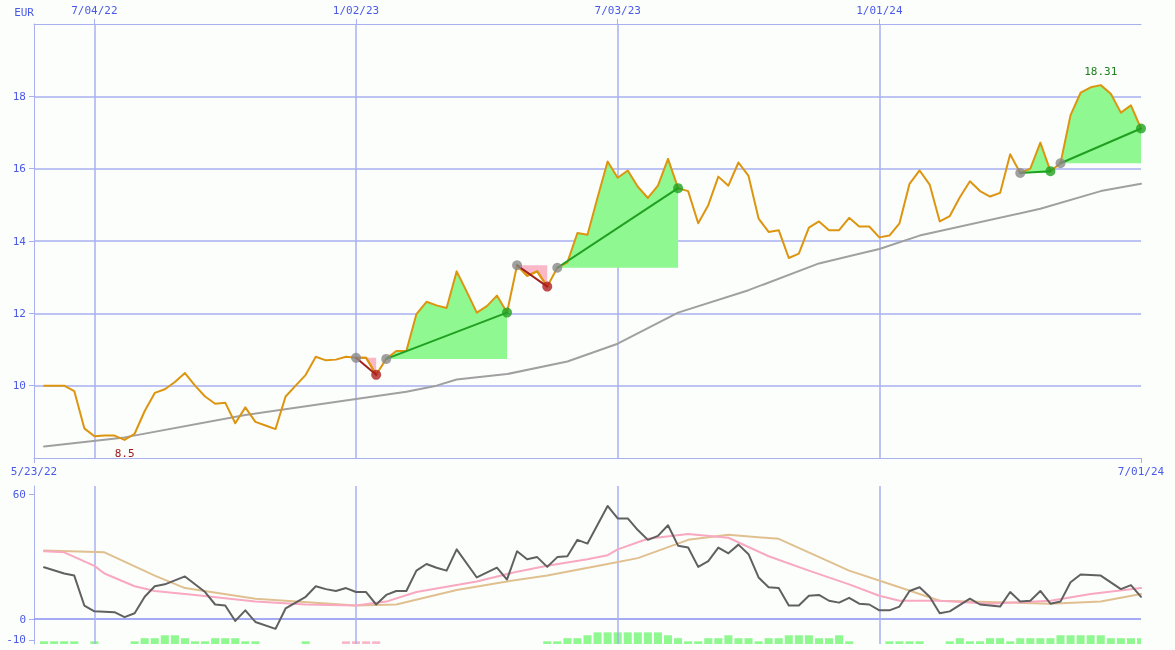 The image size is (1175, 650). Describe the element at coordinates (19, 494) in the screenshot. I see `y-tick-label: 60` at that location.